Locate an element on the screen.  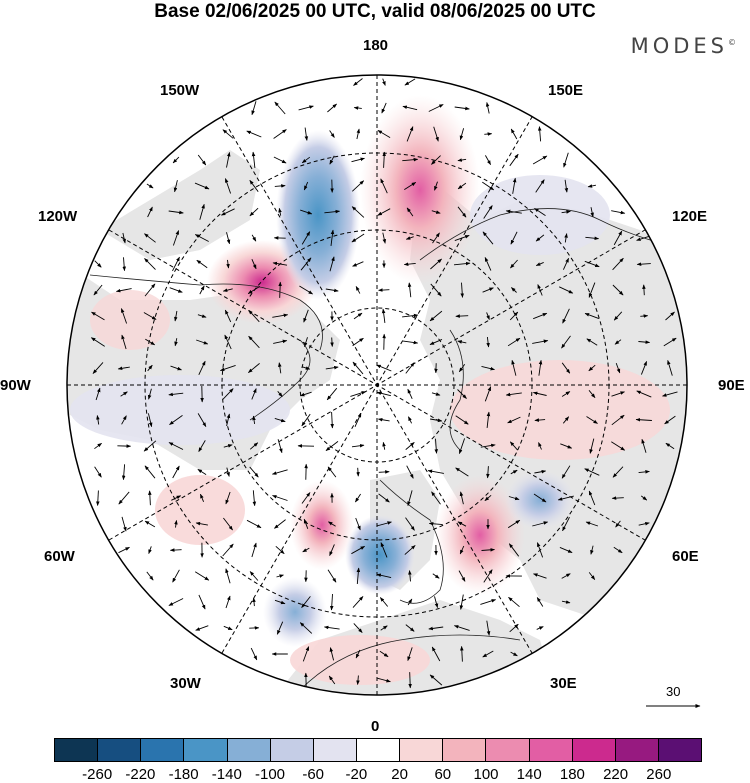
lon-label-90w: 90W is located at coordinates (15, 385).